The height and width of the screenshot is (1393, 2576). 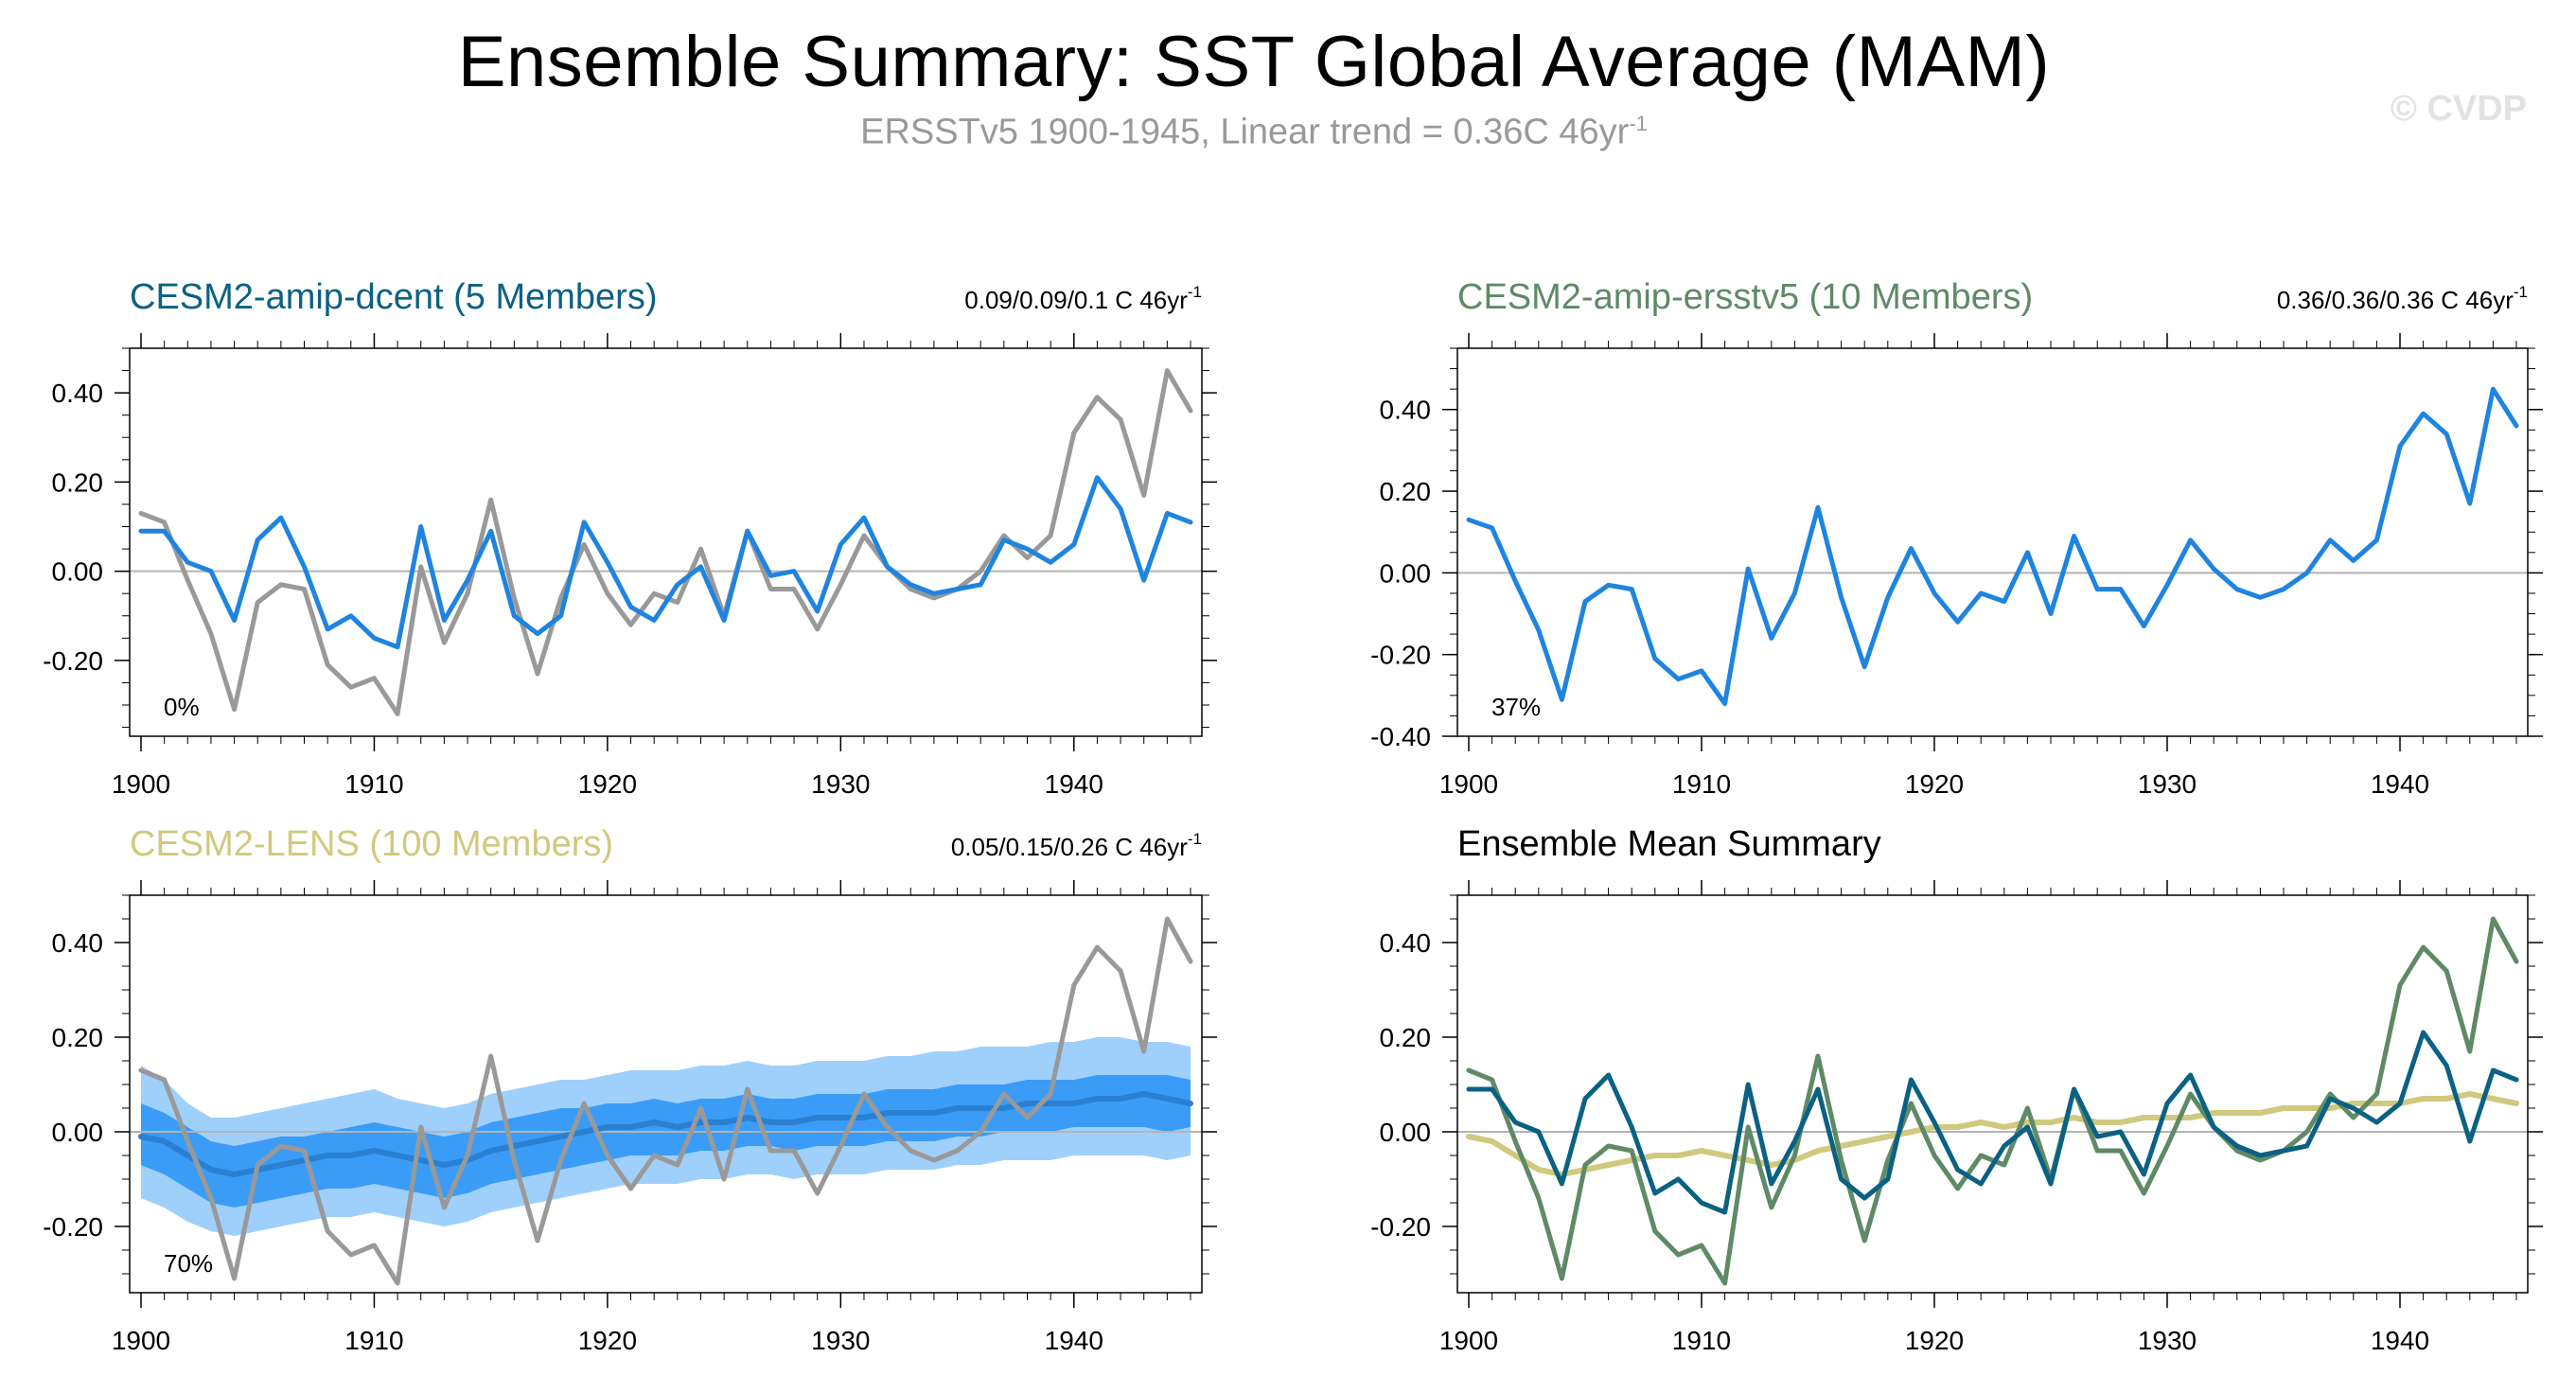 I want to click on series-line-dcent, so click(x=1992, y=1122).